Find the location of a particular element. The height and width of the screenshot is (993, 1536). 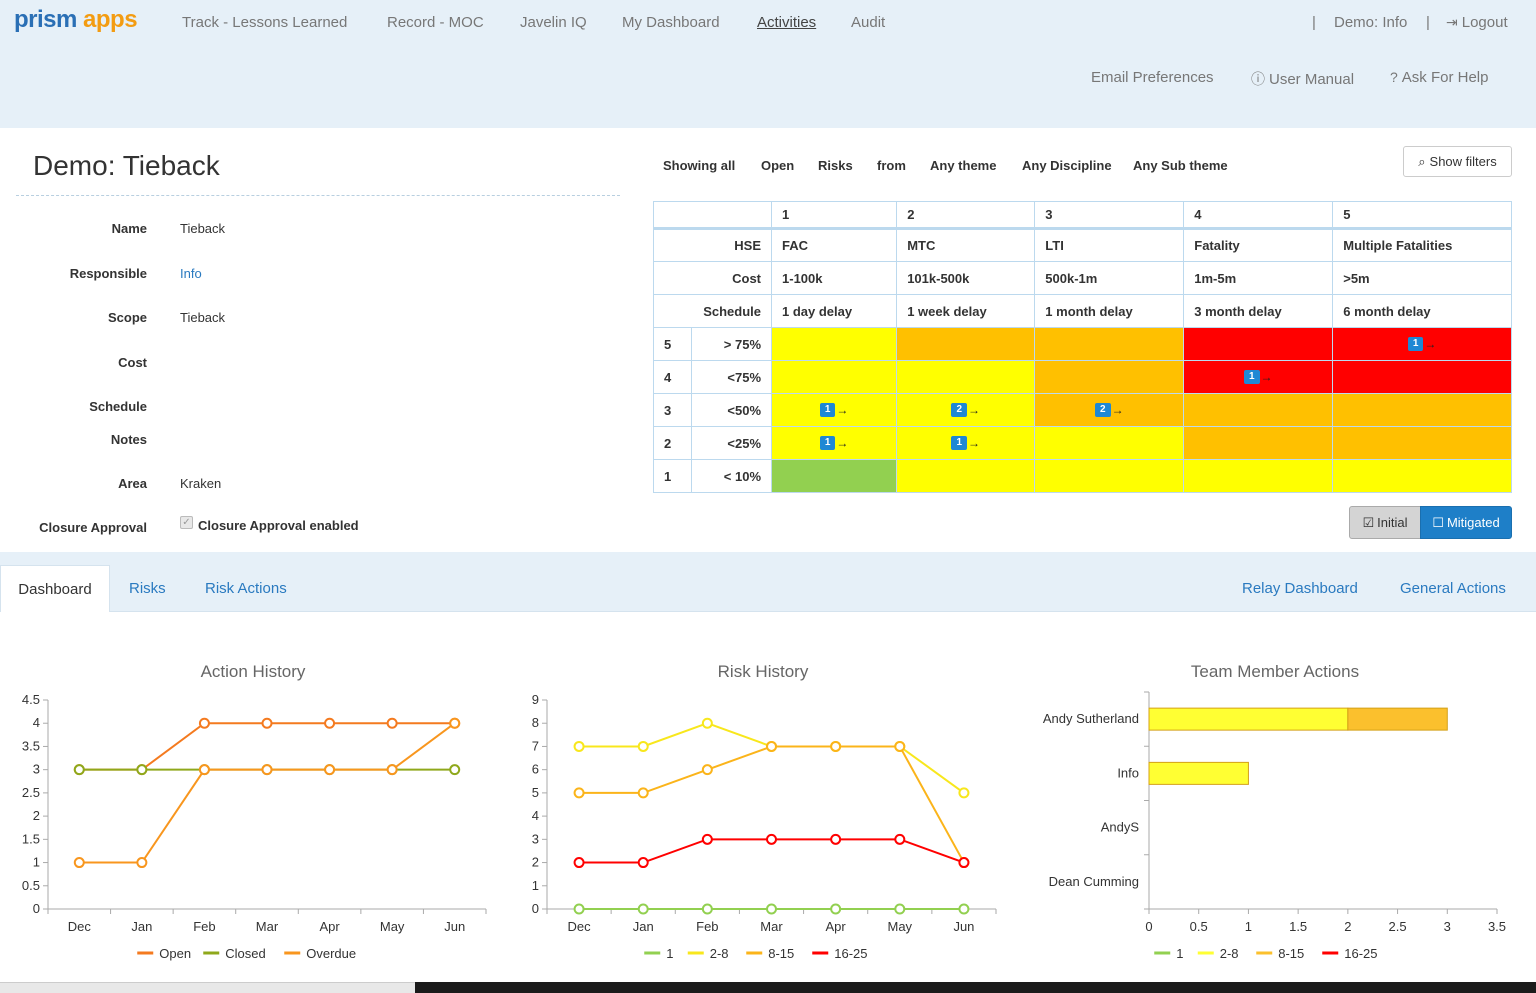

closure-approval-checkbox: ✓ is located at coordinates (186, 522).